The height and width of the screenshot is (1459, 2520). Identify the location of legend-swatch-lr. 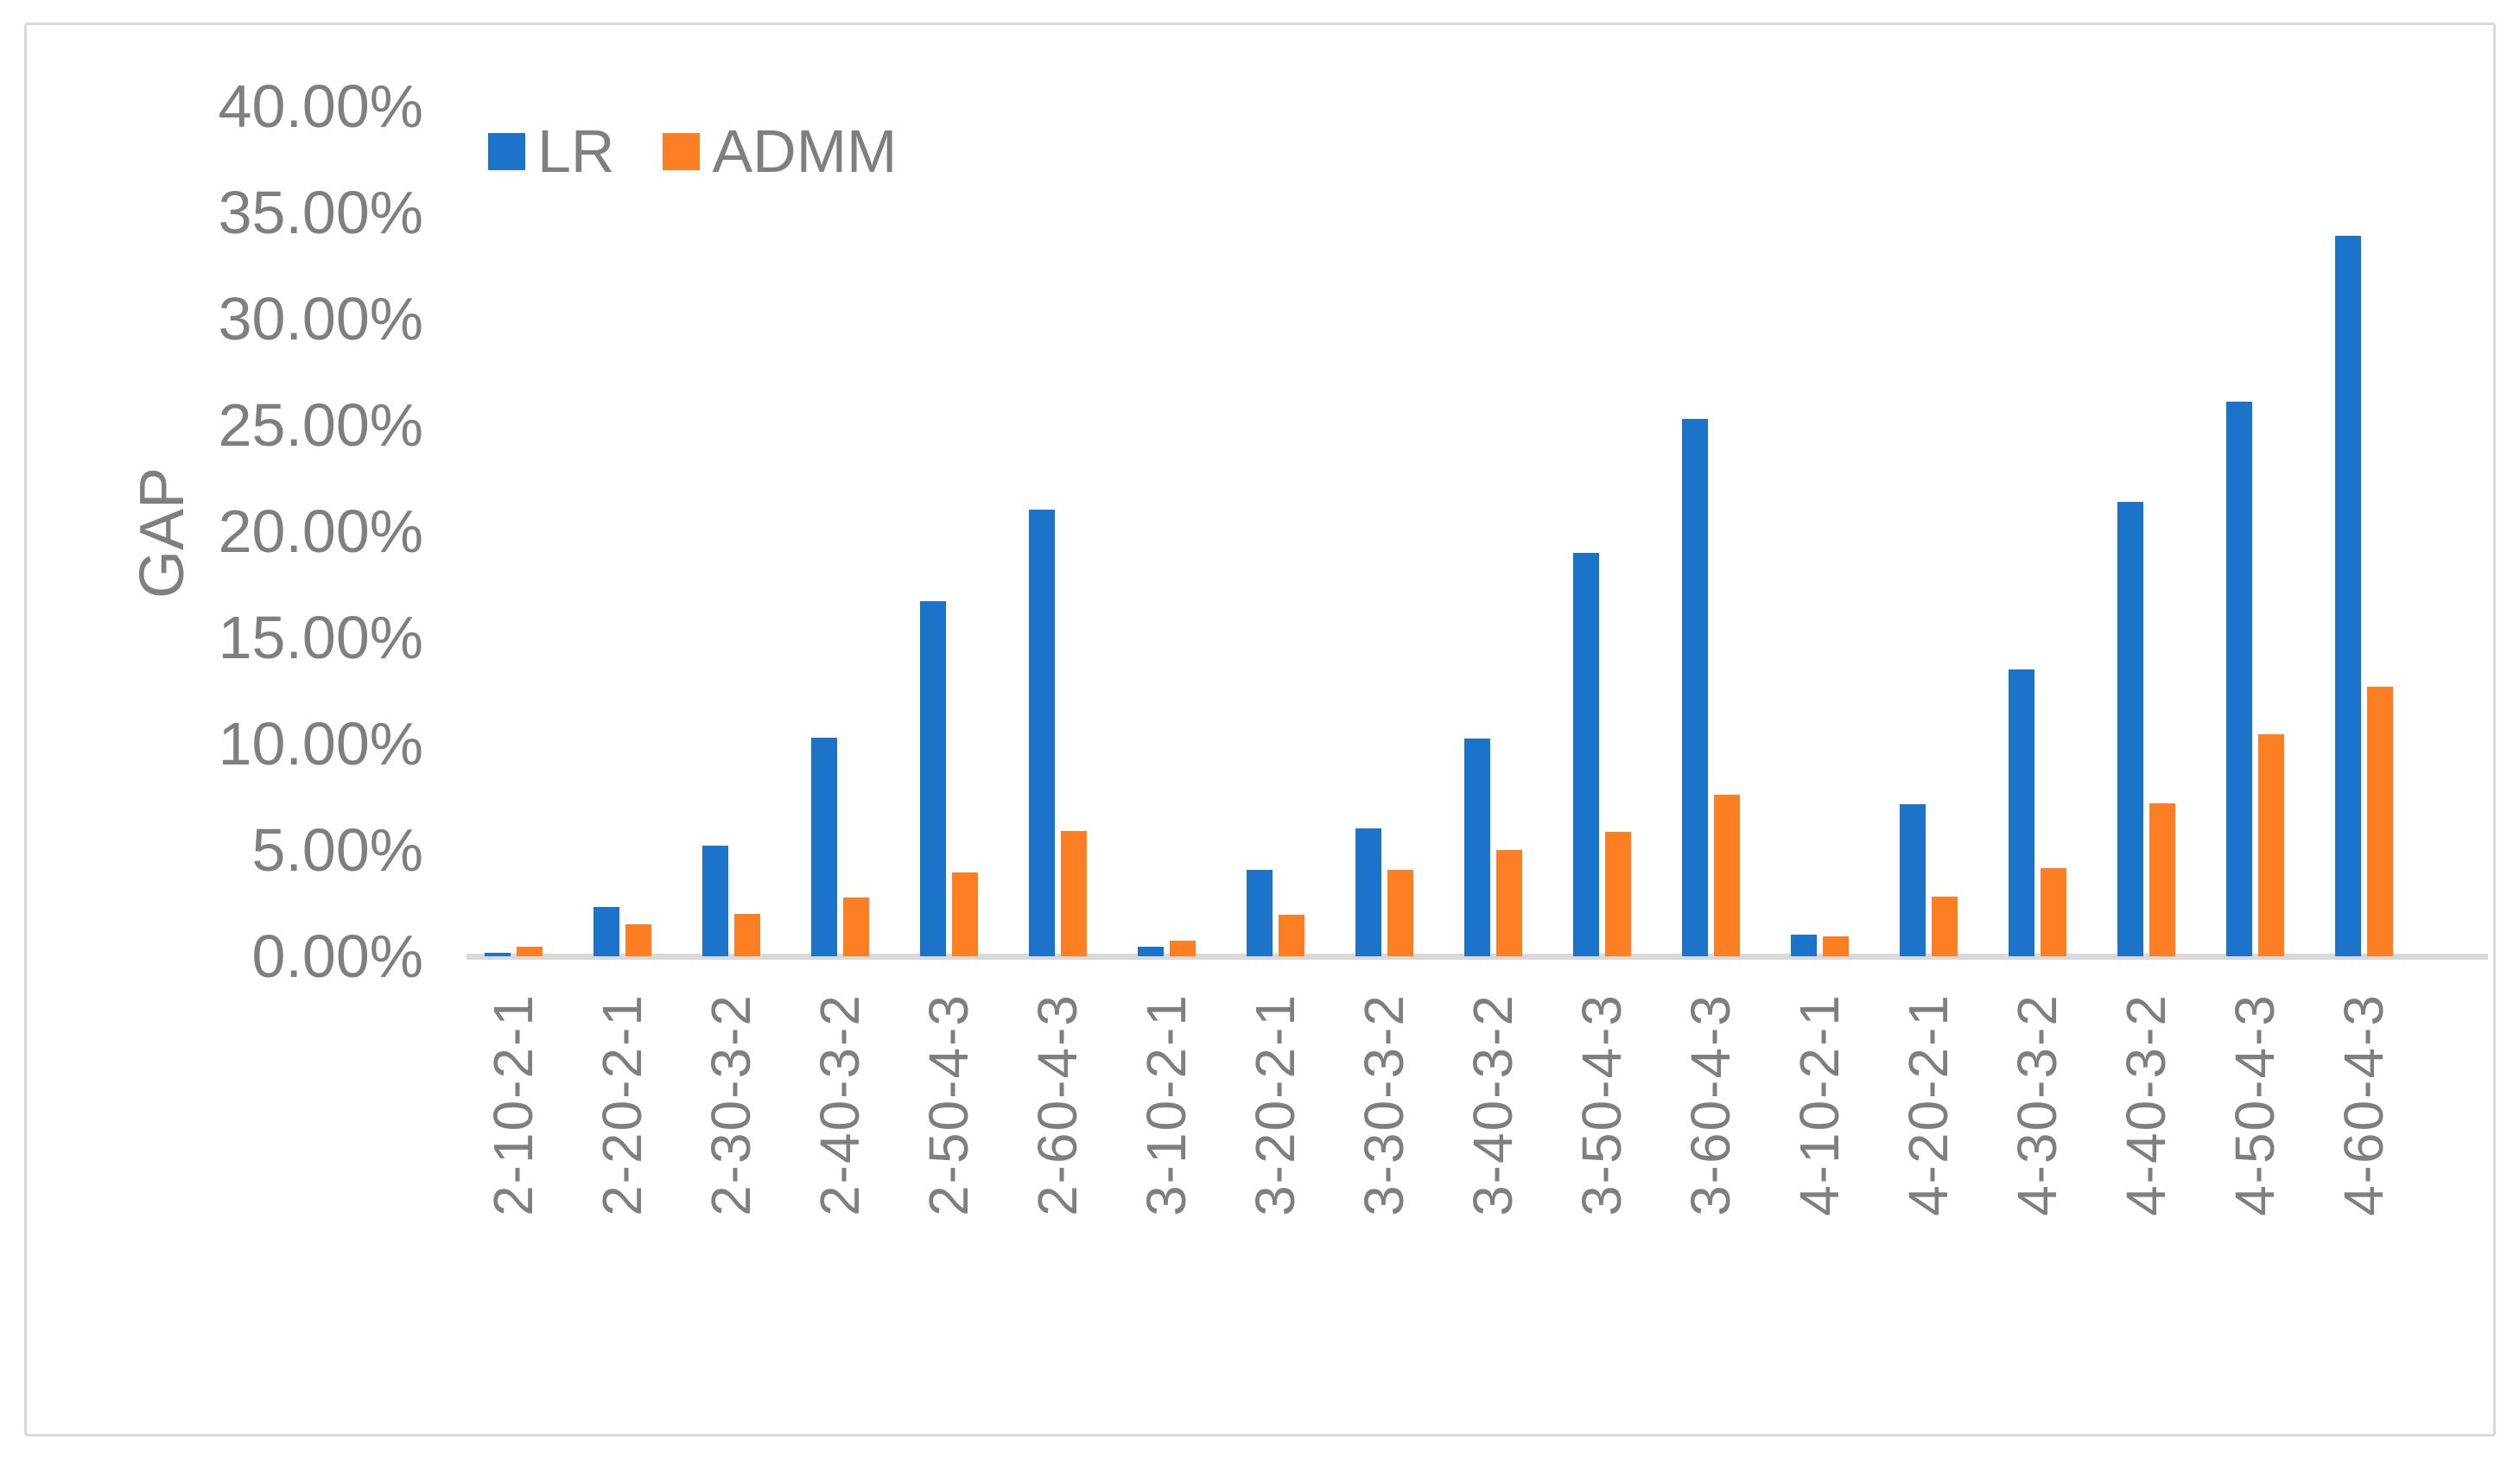
(506, 151).